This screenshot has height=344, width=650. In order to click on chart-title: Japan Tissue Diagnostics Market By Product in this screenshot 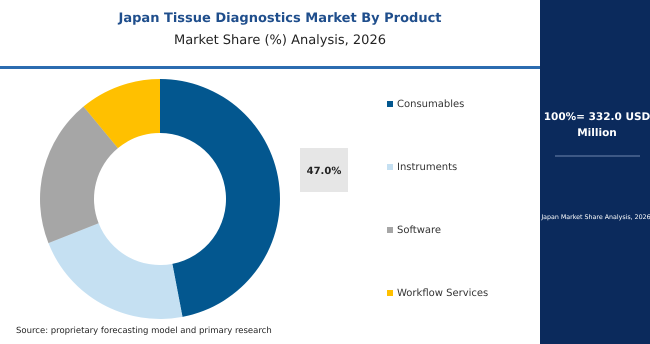, I will do `click(280, 18)`.